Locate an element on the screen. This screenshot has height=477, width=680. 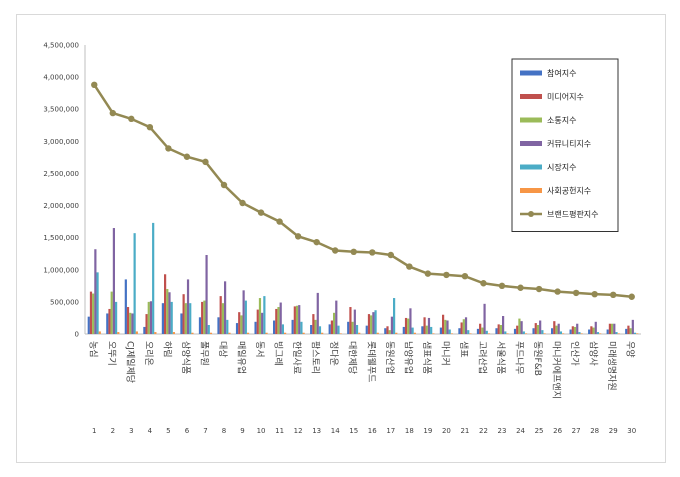
category-label: 농심 is located at coordinates (92, 349).